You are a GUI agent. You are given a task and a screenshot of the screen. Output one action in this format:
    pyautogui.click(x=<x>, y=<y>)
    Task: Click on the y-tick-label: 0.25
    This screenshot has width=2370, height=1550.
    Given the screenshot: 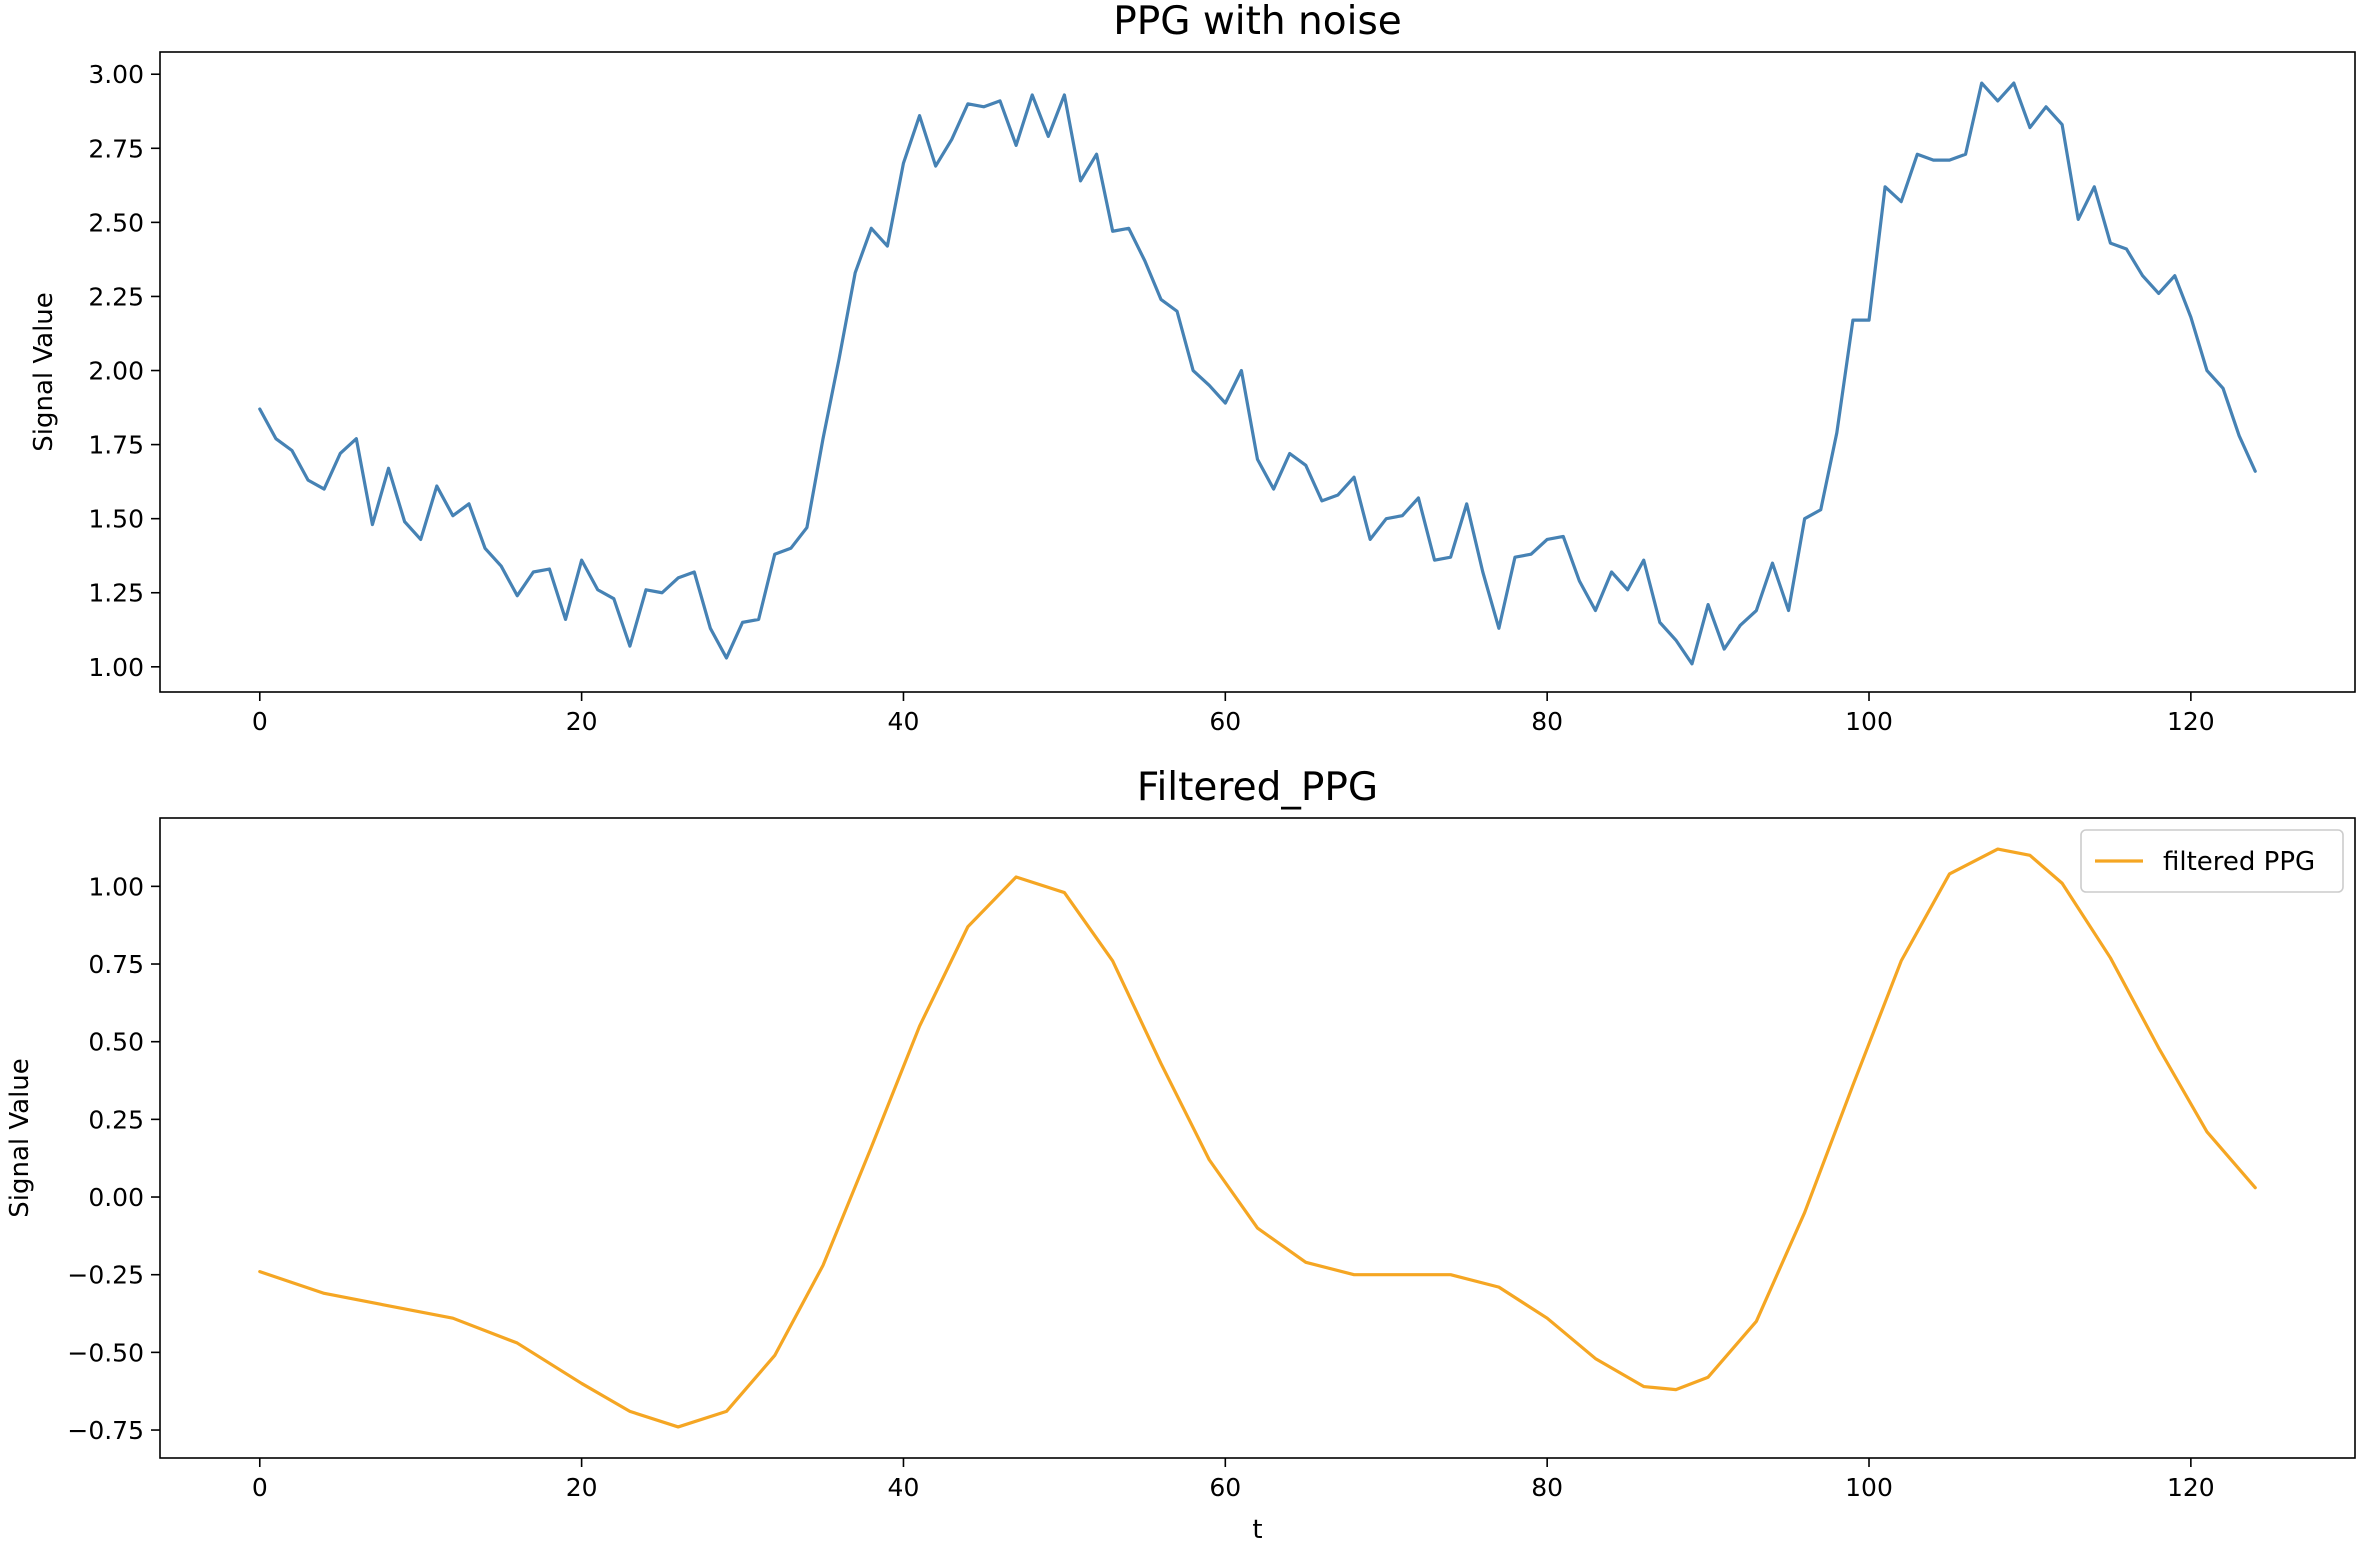 What is the action you would take?
    pyautogui.click(x=116, y=1119)
    